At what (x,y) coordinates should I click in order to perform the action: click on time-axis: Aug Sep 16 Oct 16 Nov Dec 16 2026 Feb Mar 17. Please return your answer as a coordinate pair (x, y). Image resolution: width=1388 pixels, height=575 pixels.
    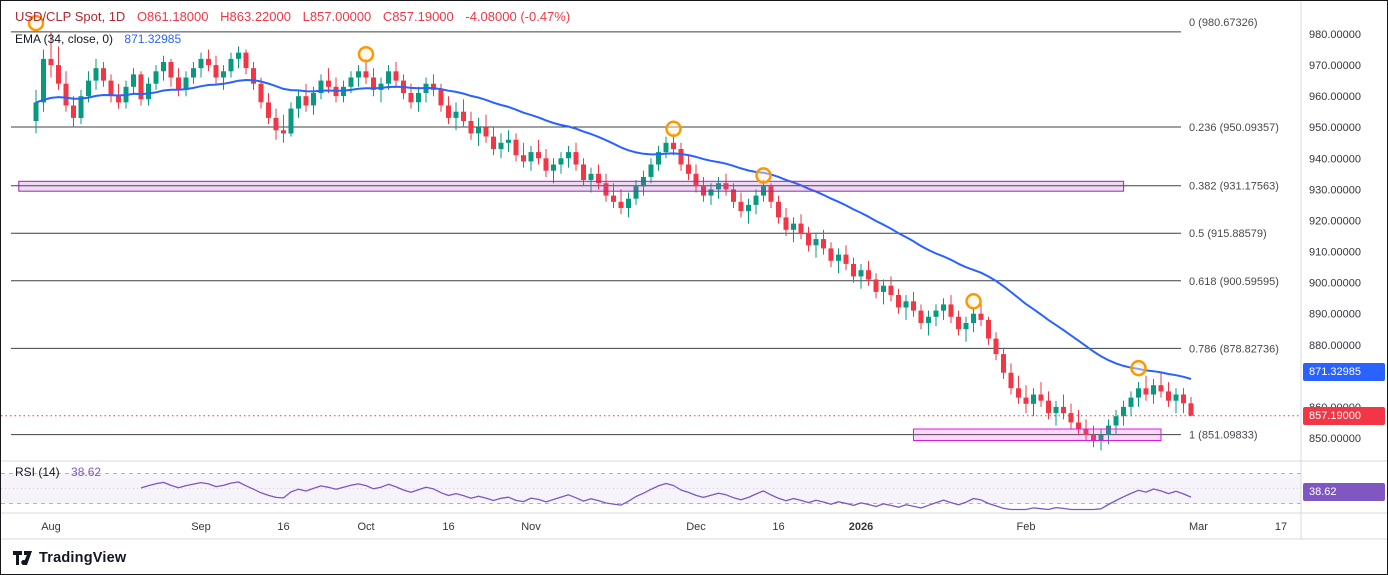
    Looking at the image, I should click on (664, 527).